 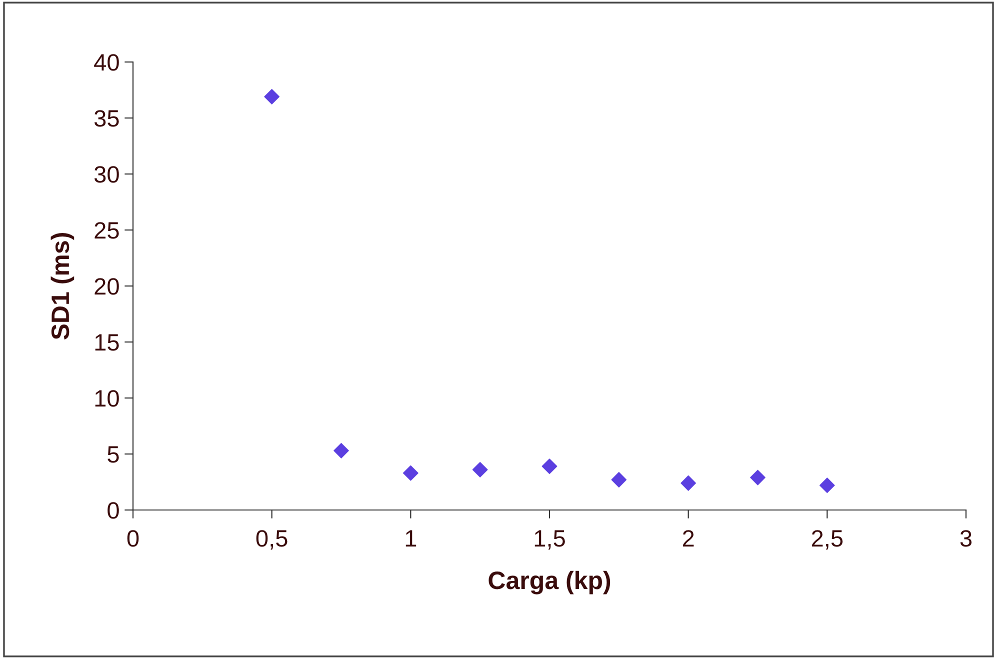 I want to click on y-tick-label: 10, so click(x=107, y=398).